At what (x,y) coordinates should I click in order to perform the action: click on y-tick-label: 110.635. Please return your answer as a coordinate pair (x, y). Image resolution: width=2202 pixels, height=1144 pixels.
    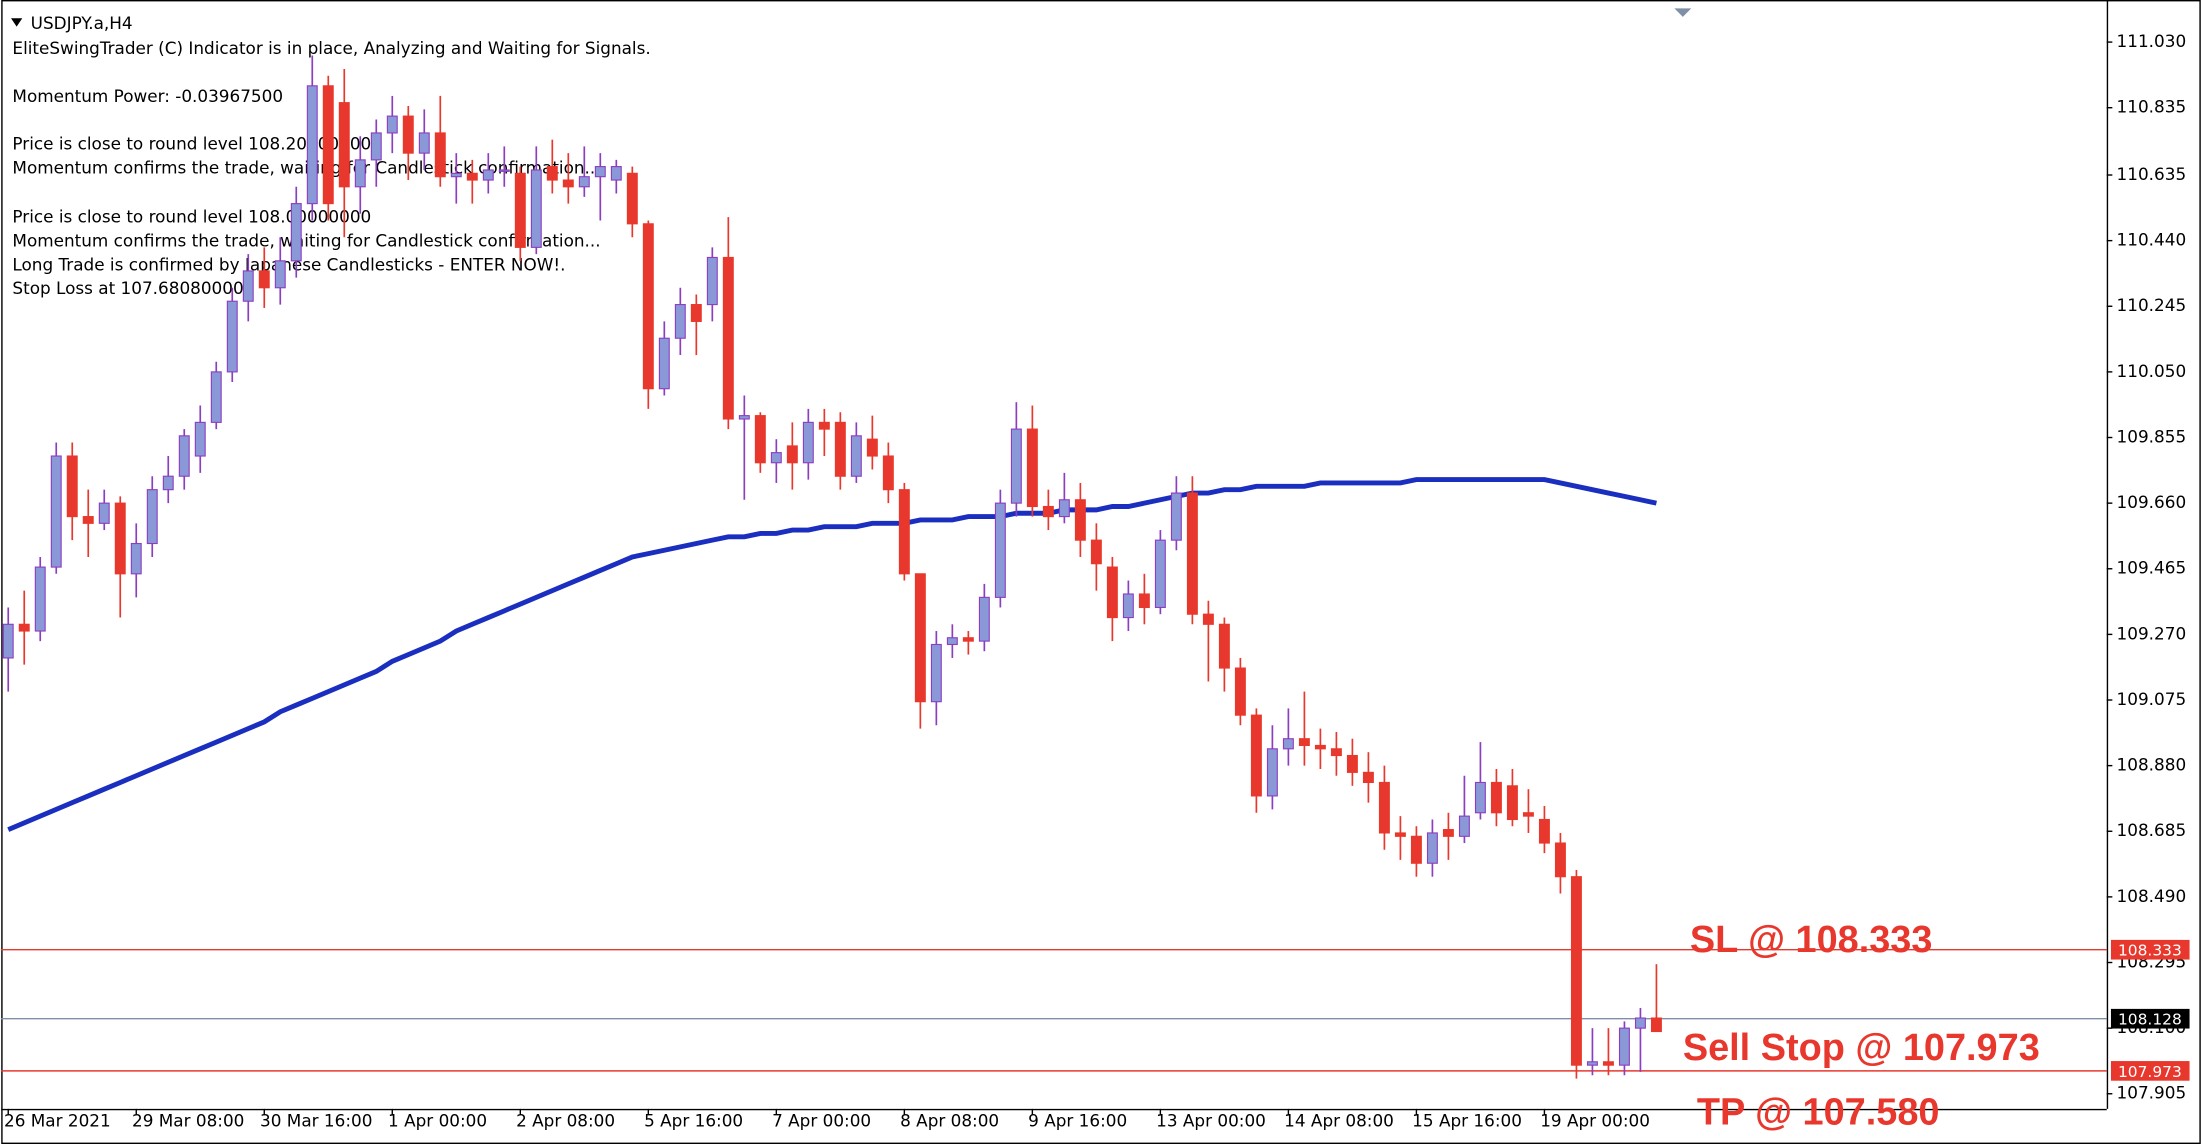
    Looking at the image, I should click on (2152, 174).